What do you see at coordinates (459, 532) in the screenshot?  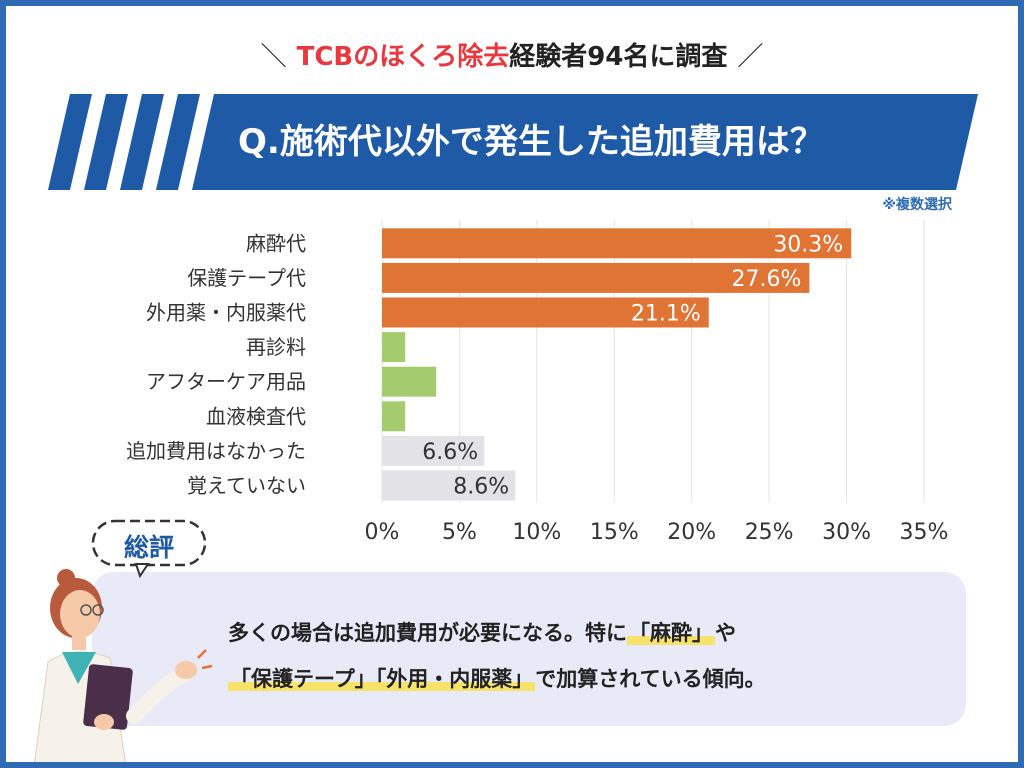 I see `x-tick-label: 5%` at bounding box center [459, 532].